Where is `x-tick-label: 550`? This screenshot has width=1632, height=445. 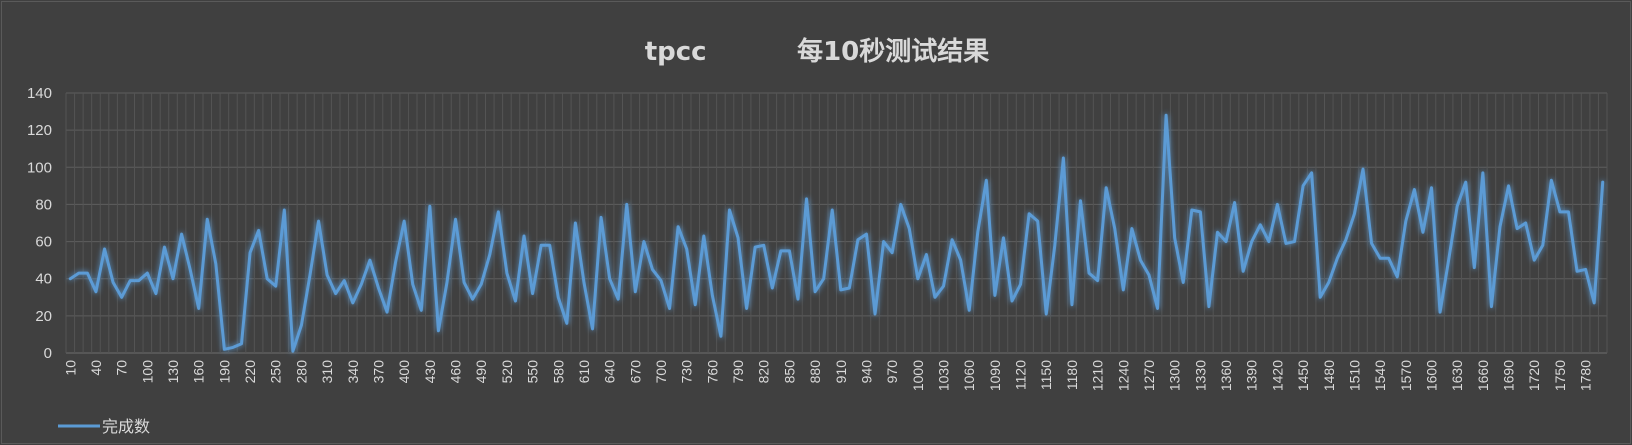 x-tick-label: 550 is located at coordinates (533, 372).